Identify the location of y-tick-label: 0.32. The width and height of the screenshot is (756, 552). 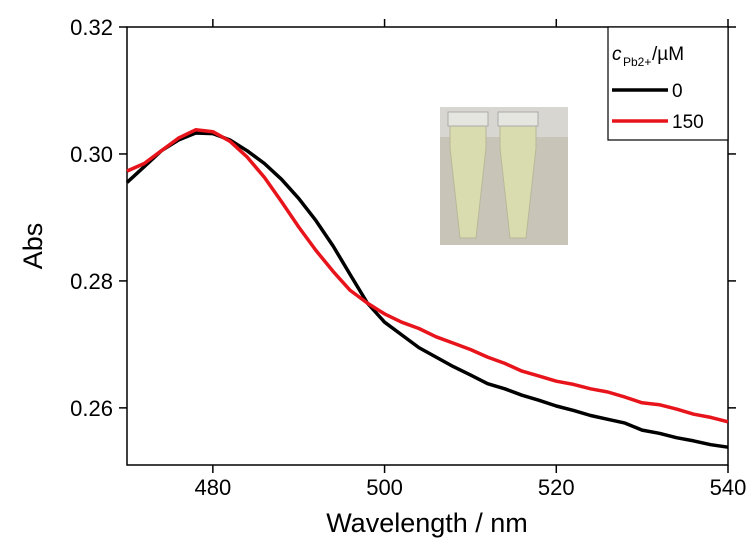
(91, 27).